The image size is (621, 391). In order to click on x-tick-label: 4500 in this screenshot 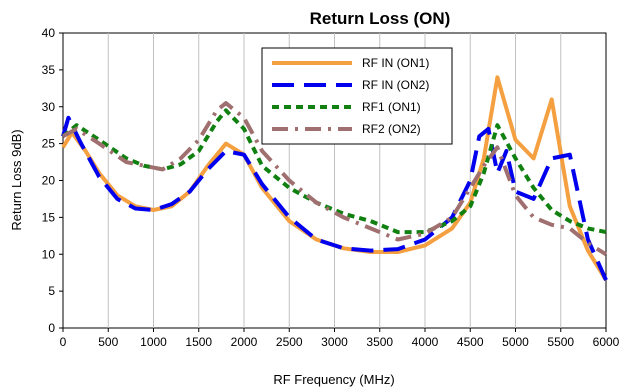, I will do `click(470, 342)`.